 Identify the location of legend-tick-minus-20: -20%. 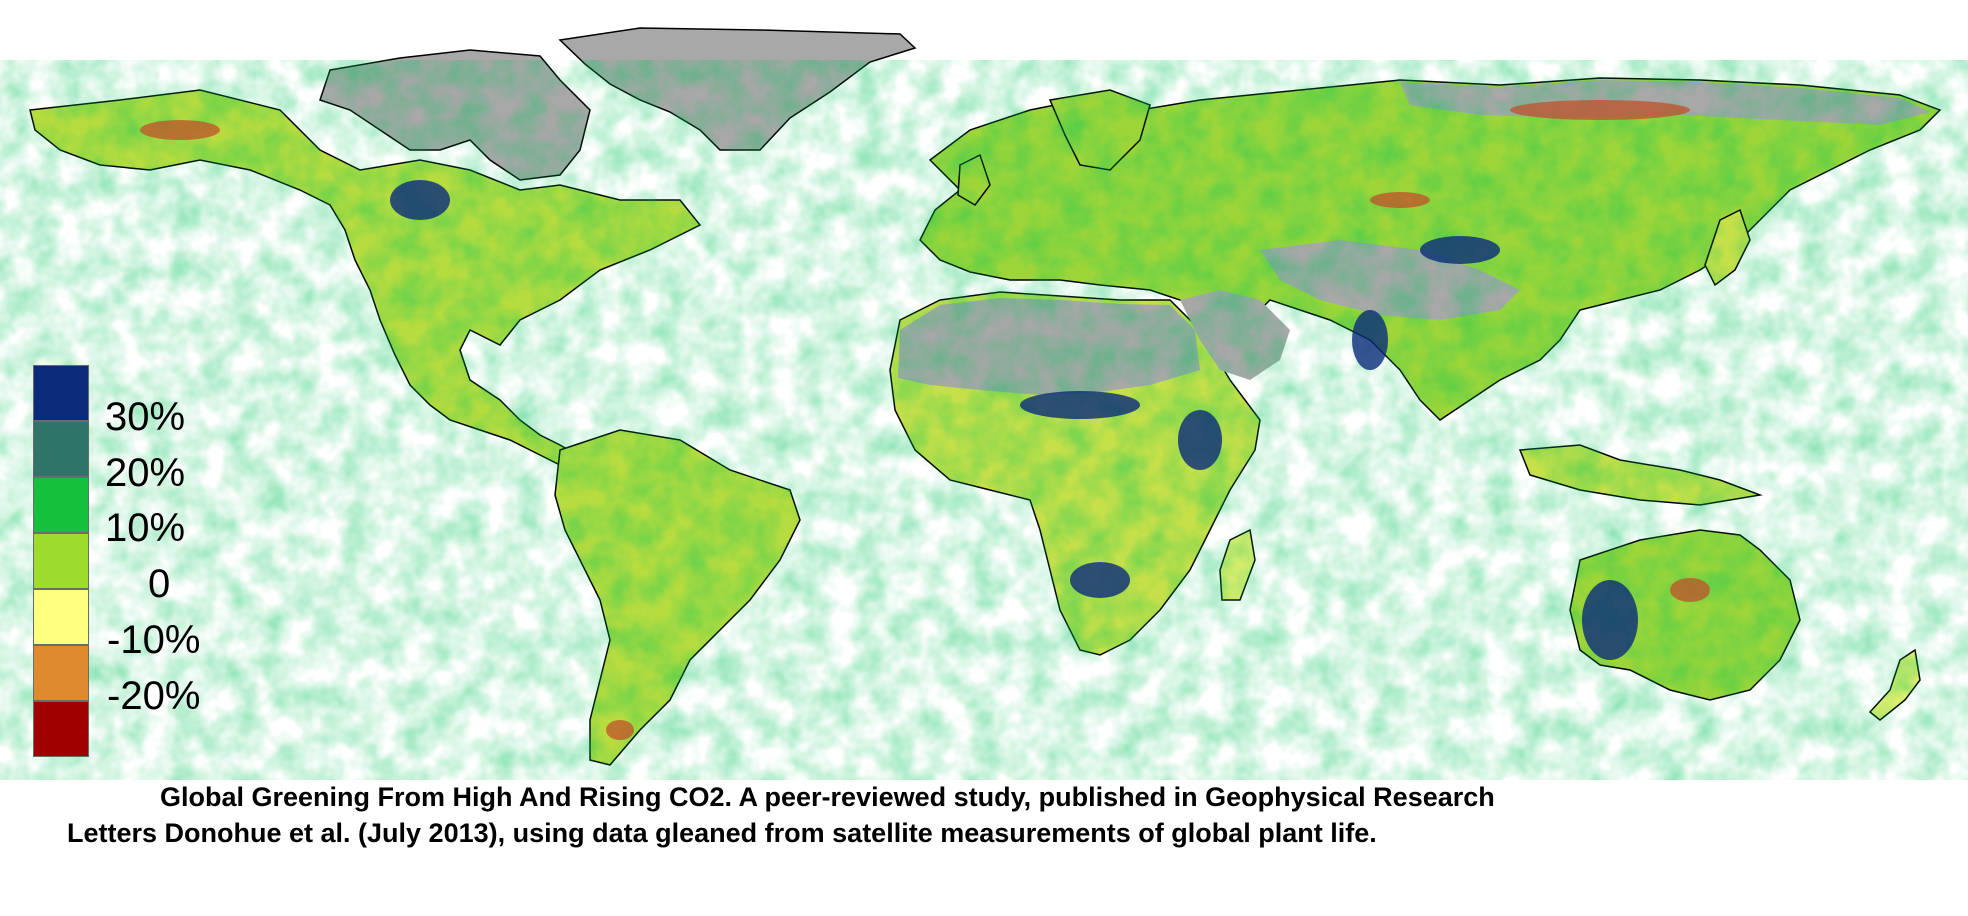
(154, 696).